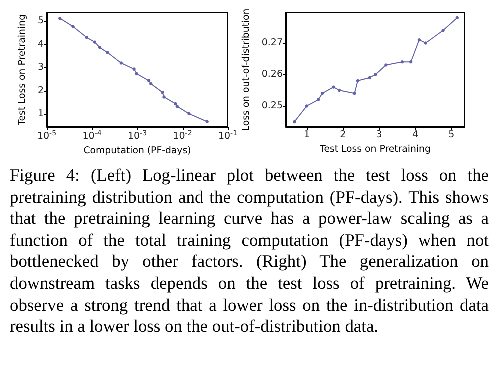 This screenshot has width=499, height=374. Describe the element at coordinates (41, 44) in the screenshot. I see `y-tick-label: 4` at that location.